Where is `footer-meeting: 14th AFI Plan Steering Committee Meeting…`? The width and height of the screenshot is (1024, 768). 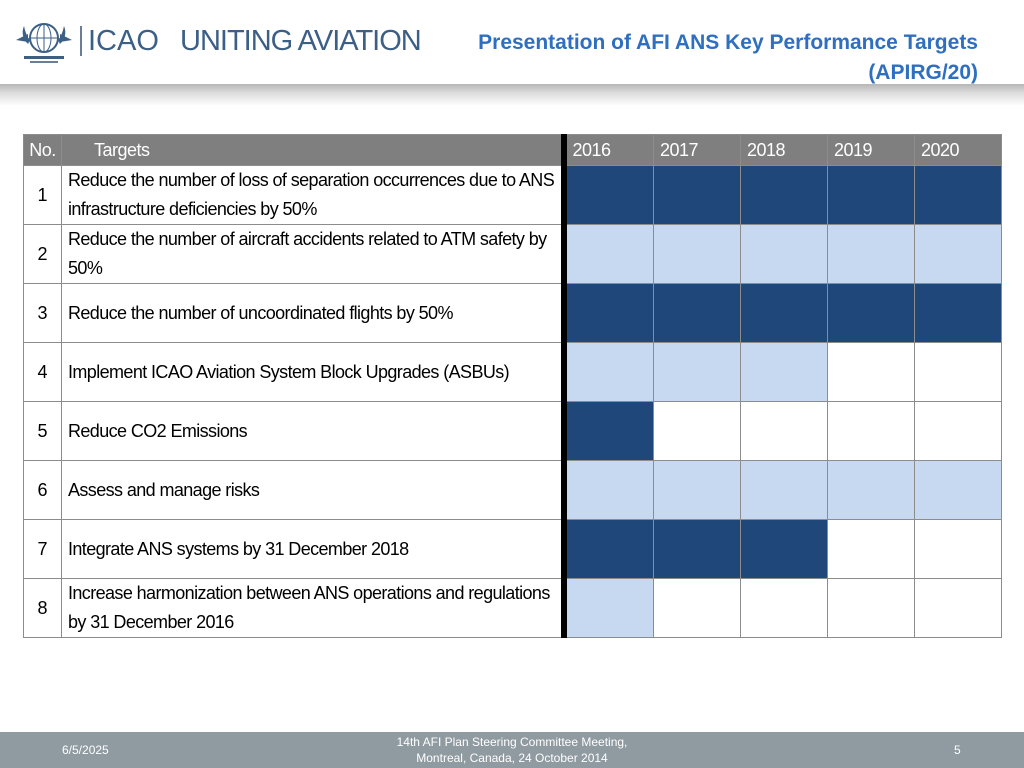
footer-meeting: 14th AFI Plan Steering Committee Meeting… is located at coordinates (512, 750).